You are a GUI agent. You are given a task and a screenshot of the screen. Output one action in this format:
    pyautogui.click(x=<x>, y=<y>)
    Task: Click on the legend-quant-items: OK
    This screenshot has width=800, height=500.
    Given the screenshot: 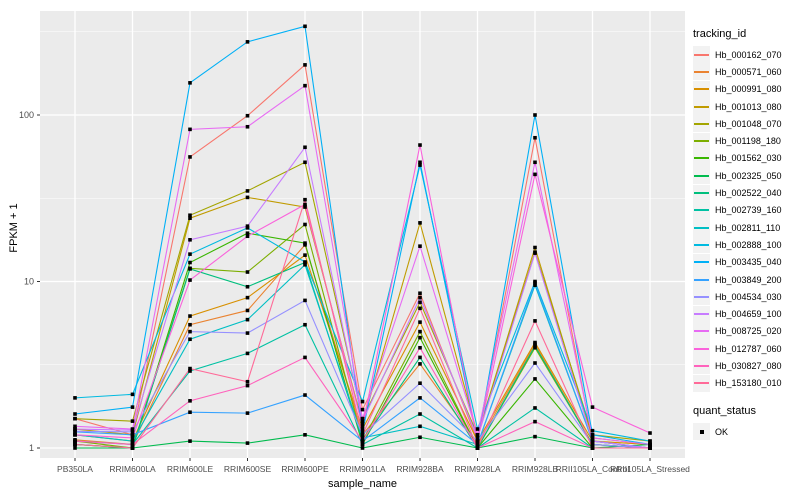 What is the action you would take?
    pyautogui.click(x=746, y=432)
    